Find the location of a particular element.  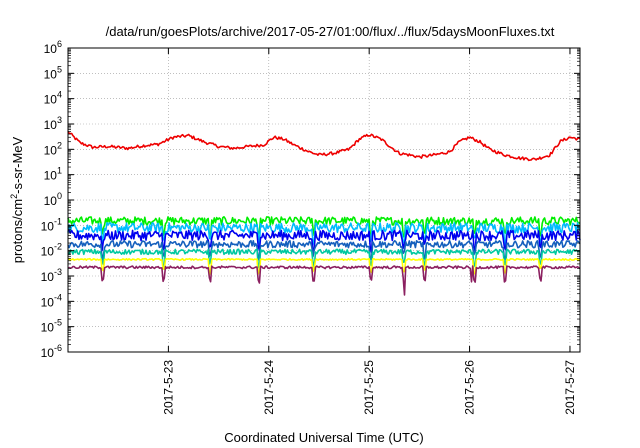

y-tick-label: 10⁴ is located at coordinates (53, 98).